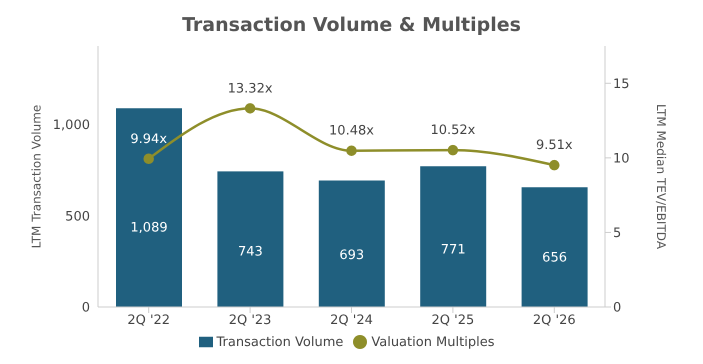 Image resolution: width=703 pixels, height=364 pixels. Describe the element at coordinates (71, 126) in the screenshot. I see `y-tick-label: 1,000` at that location.